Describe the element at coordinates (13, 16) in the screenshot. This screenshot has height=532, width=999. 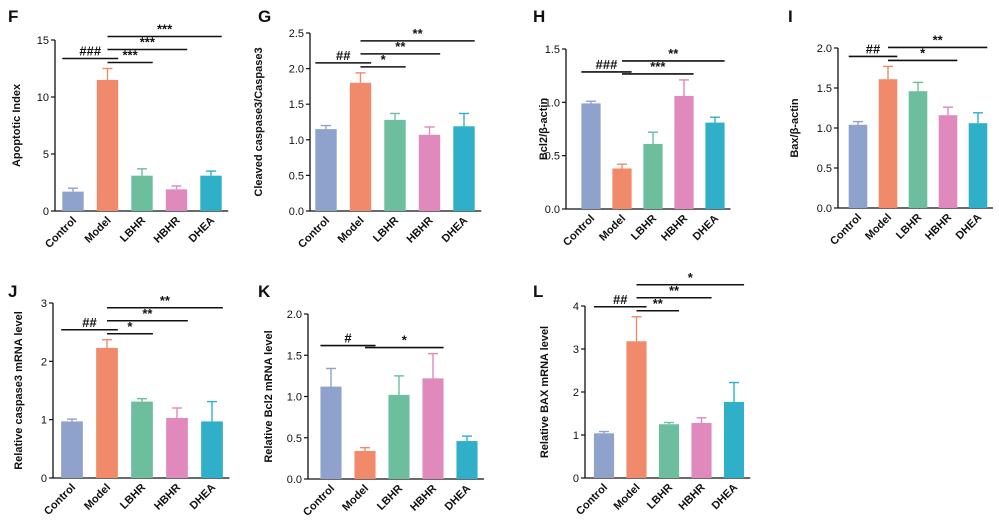
I see `panel-letter: F` at that location.